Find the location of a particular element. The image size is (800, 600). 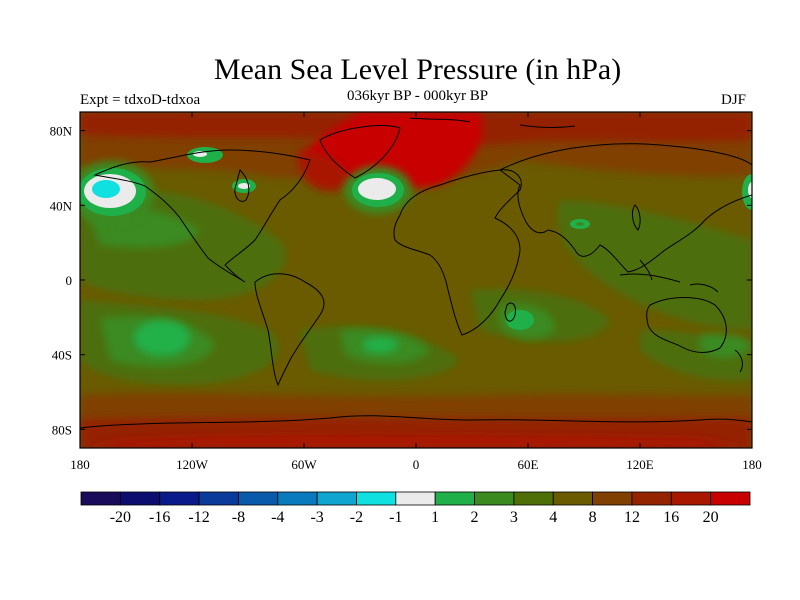

coast-arctic-islands is located at coordinates (492, 122).